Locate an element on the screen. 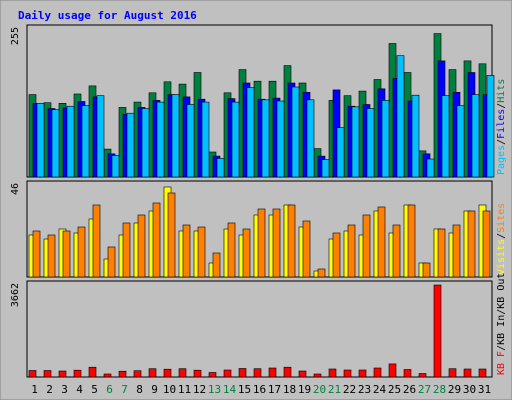 The width and height of the screenshot is (512, 400). y-max-label: 255 is located at coordinates (15, 36).